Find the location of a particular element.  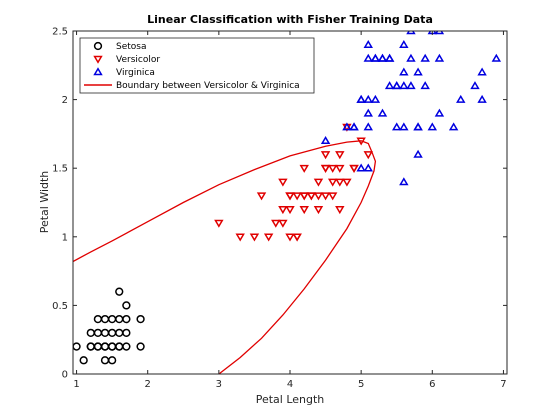

x-tick-label: 6 is located at coordinates (432, 384).